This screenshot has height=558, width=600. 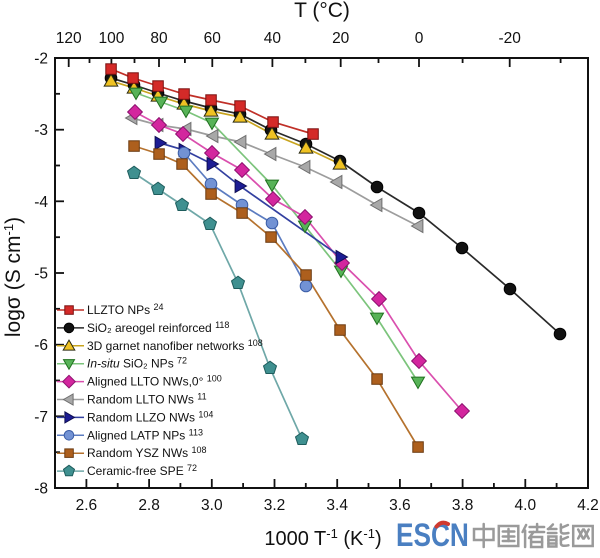 I want to click on svg-text: 3.4, so click(x=337, y=505).